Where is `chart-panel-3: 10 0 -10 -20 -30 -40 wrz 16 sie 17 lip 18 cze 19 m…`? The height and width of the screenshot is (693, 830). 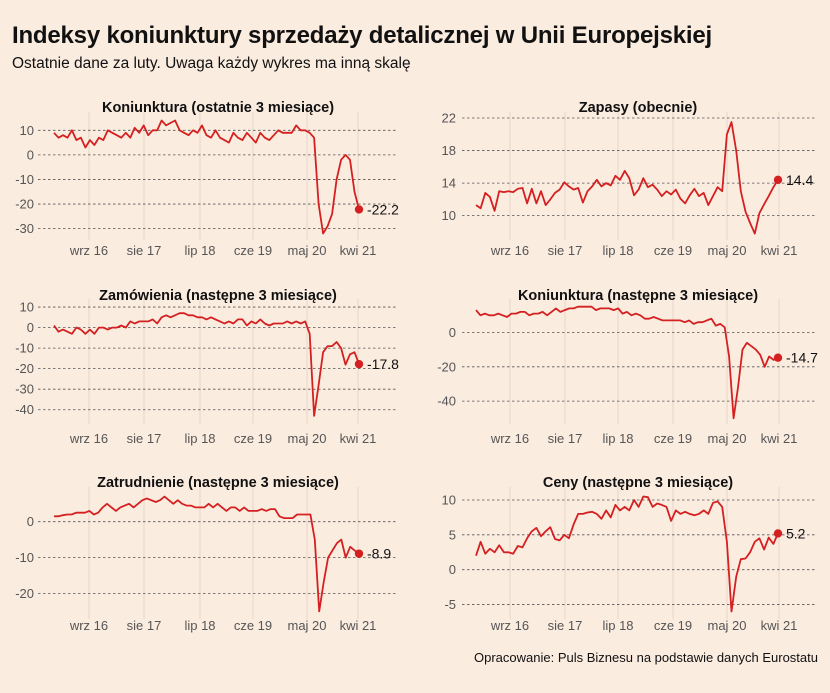
chart-panel-3: 10 0 -10 -20 -30 -40 wrz 16 sie 17 lip 18 cze 19 m… is located at coordinates (207, 367).